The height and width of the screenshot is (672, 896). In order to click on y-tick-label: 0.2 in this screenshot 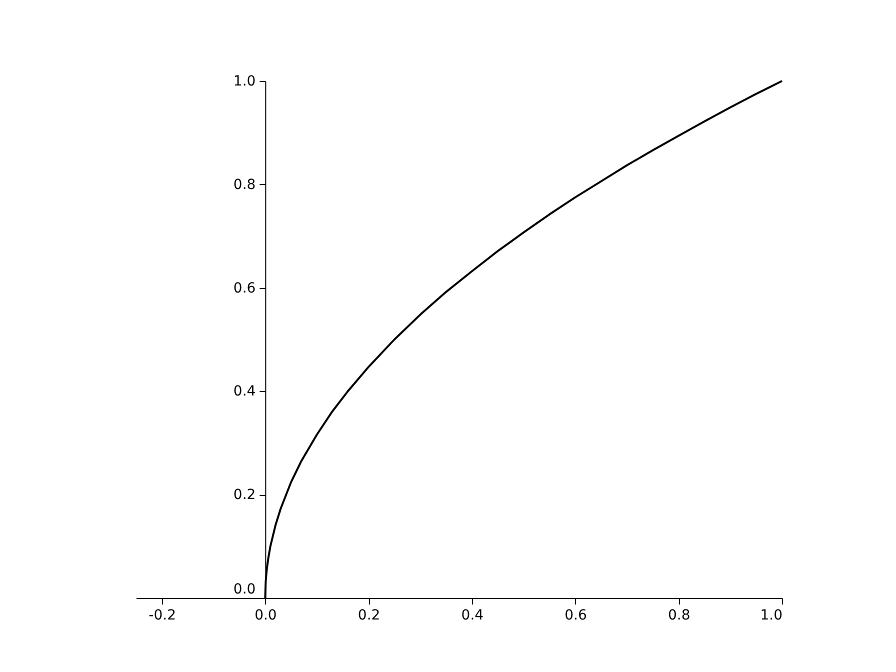, I will do `click(244, 495)`.